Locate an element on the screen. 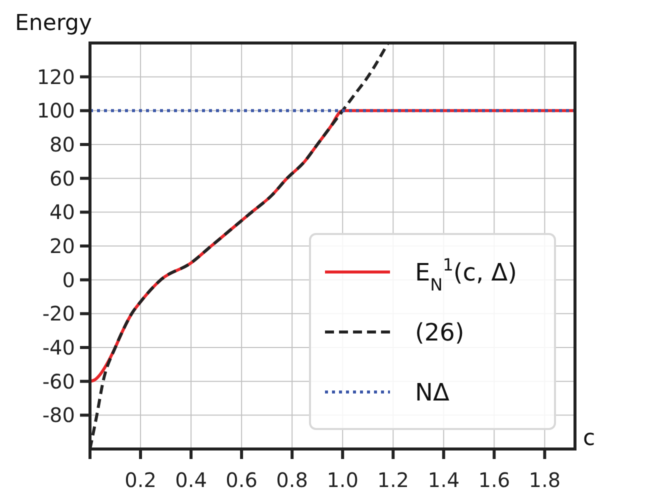 The width and height of the screenshot is (649, 502). y-axis-title: Energy is located at coordinates (53, 23).